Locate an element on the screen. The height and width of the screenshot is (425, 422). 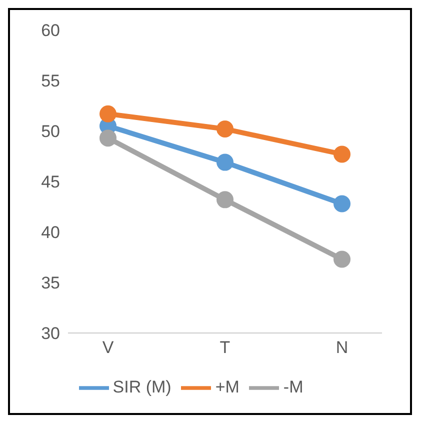
legend-label: +M is located at coordinates (227, 386).